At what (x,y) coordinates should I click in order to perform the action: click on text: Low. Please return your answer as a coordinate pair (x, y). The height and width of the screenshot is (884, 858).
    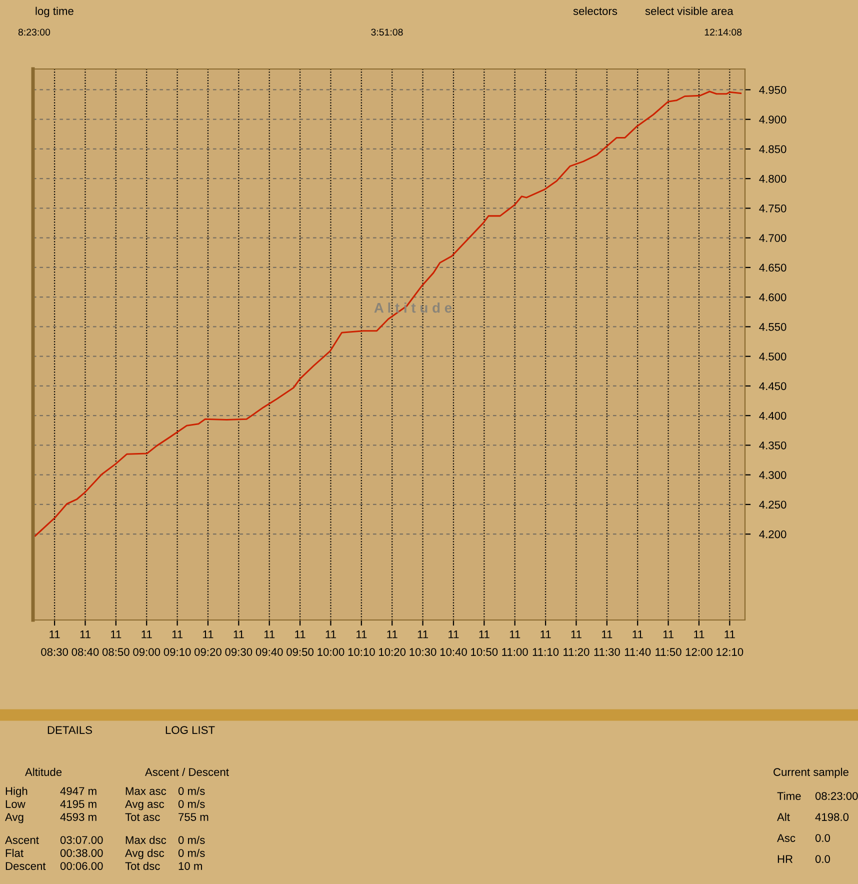
    Looking at the image, I should click on (16, 804).